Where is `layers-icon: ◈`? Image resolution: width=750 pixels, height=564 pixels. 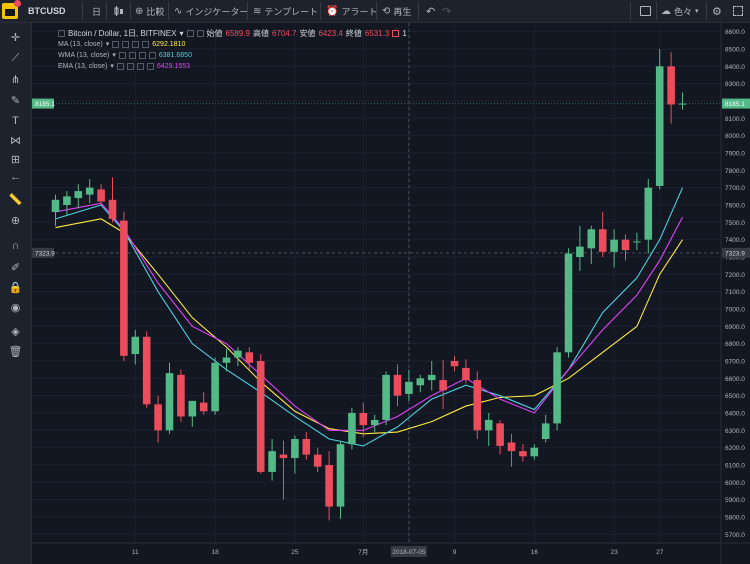 layers-icon: ◈ is located at coordinates (15, 331).